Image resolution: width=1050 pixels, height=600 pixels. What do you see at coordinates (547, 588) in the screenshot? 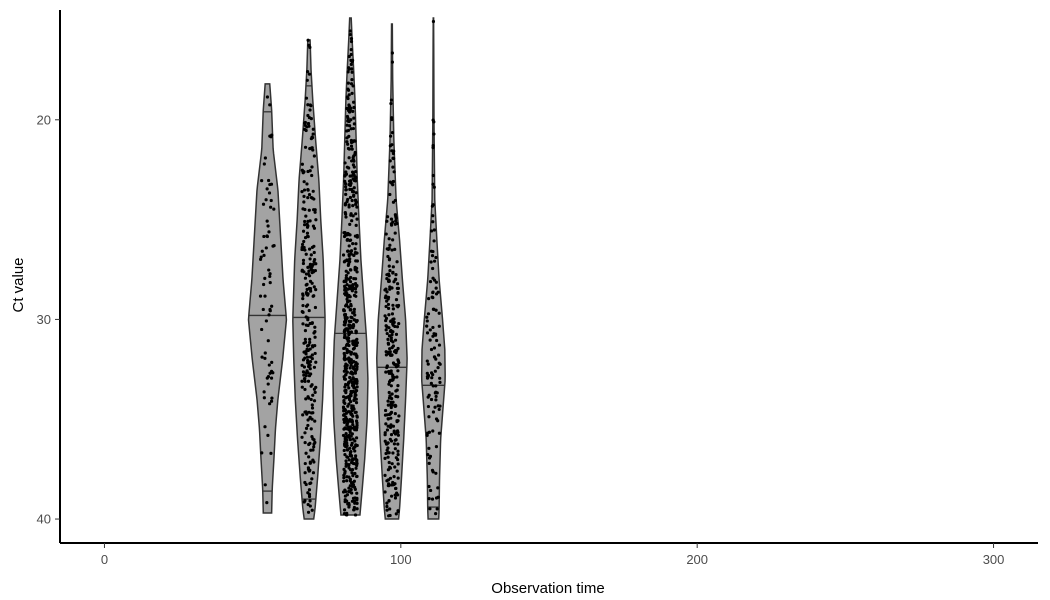
I see `x-axis-title: Observation time` at bounding box center [547, 588].